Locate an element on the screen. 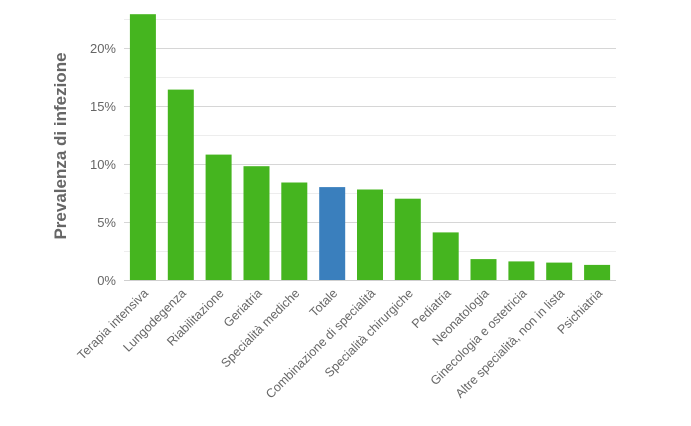  y-axis-title: Prevalenza di infezione is located at coordinates (60, 145).